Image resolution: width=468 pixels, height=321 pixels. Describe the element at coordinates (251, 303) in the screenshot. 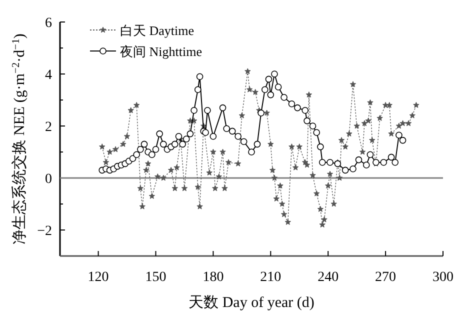

I see `x-axis-title: 天数 Day of year (d)` at that location.